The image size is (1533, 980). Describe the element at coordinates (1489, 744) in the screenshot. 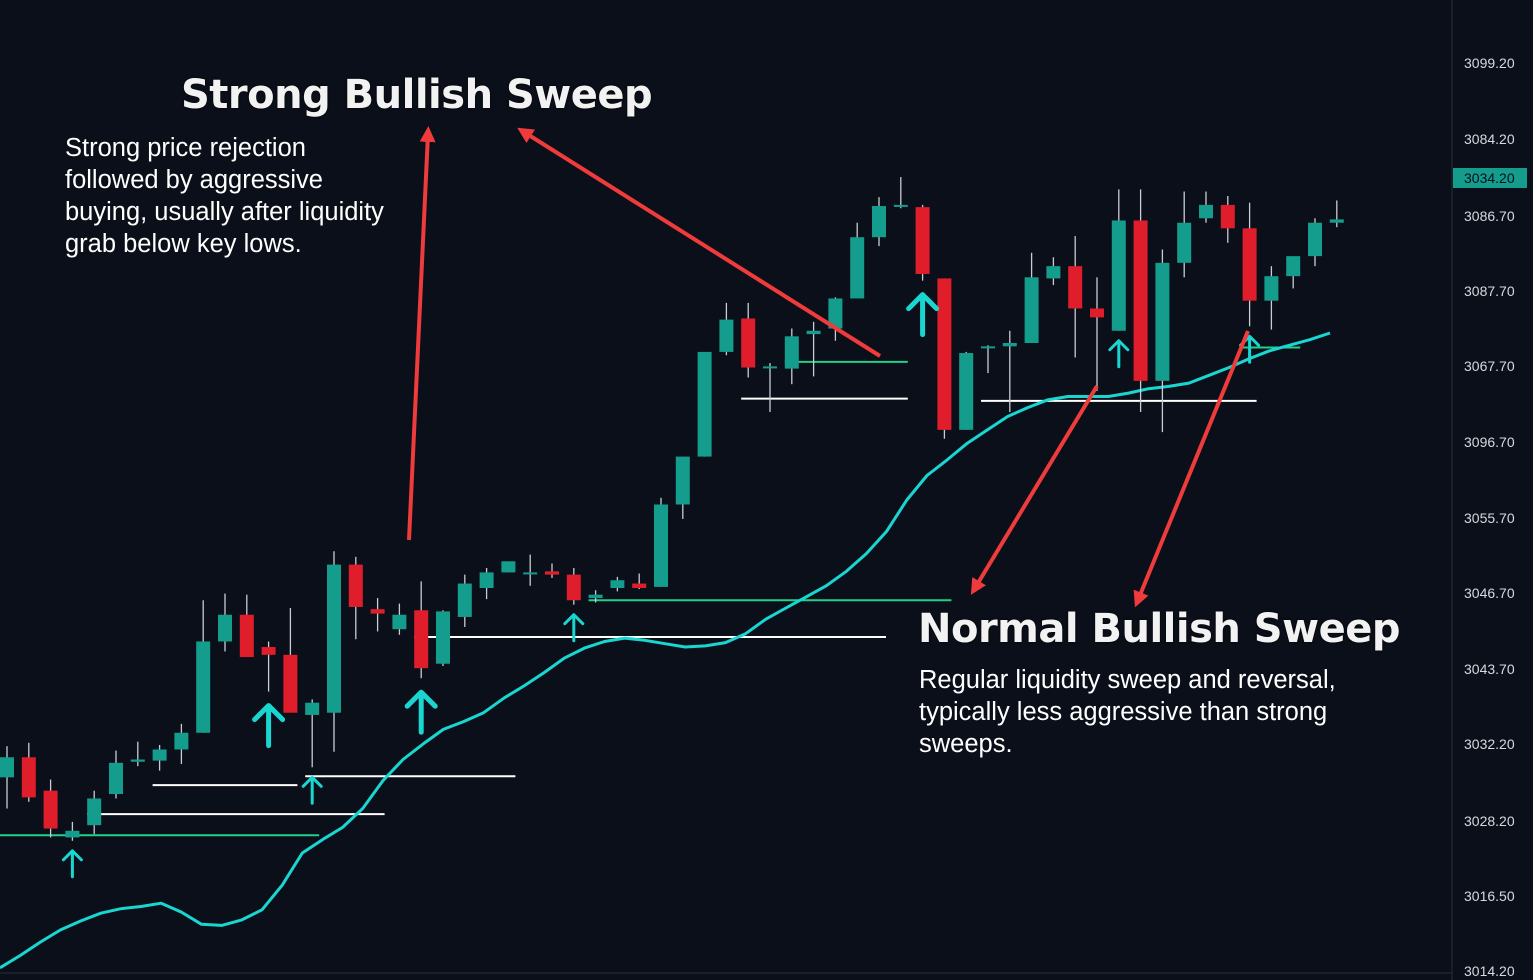

I see `price-tick-label: 3032.20` at that location.